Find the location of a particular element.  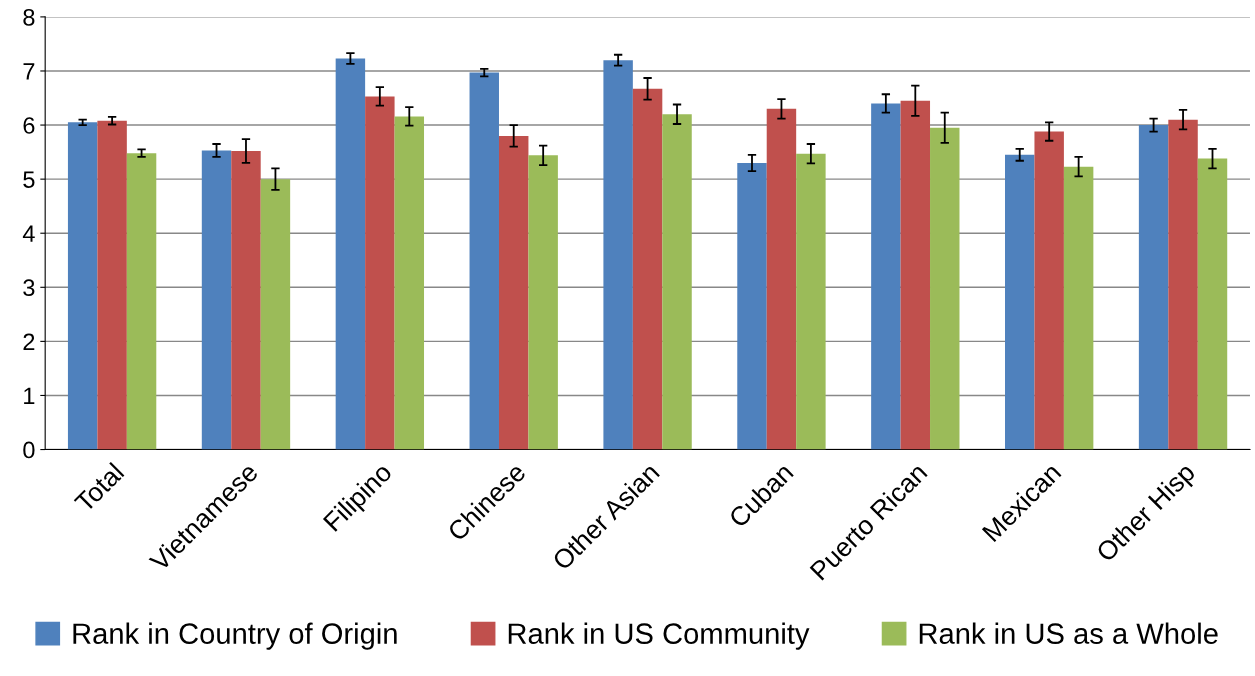

y-tick-label: 3 is located at coordinates (29, 288).